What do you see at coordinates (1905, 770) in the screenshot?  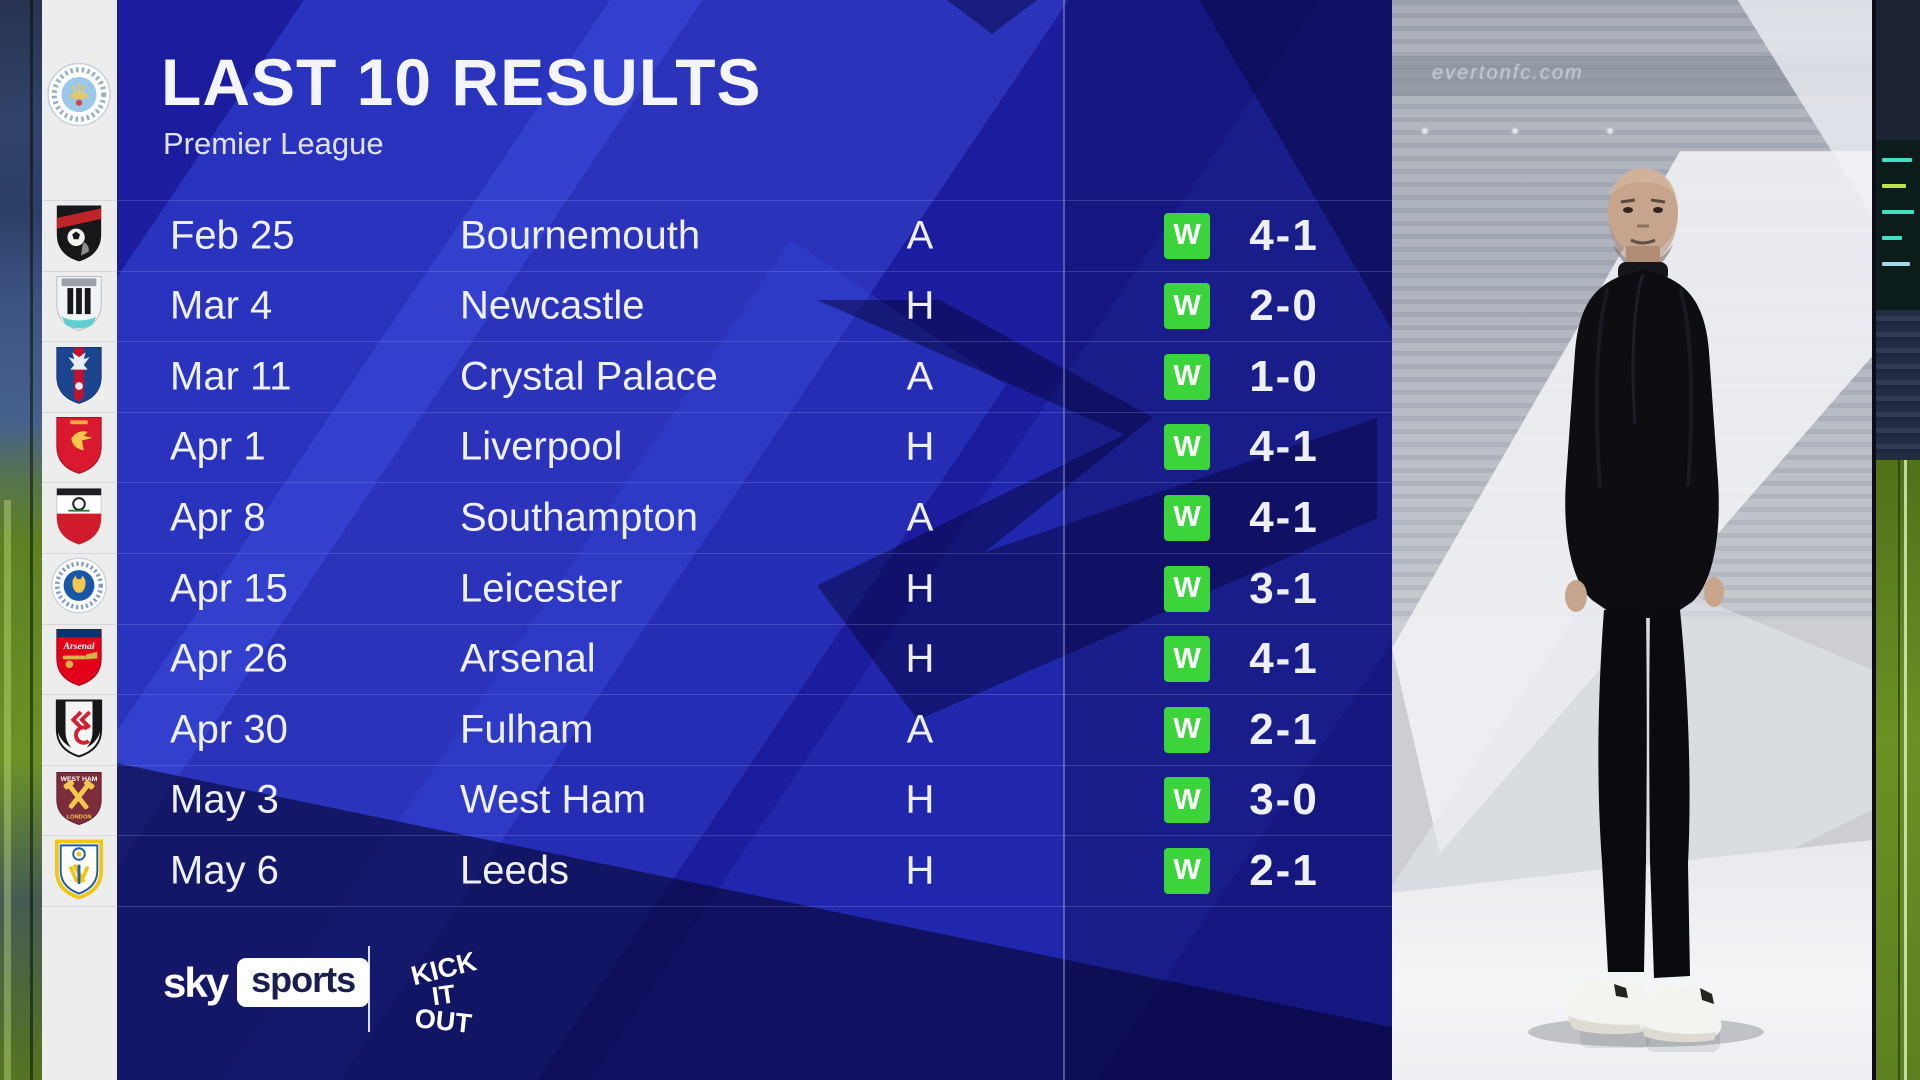 I see `pitch-white-line` at bounding box center [1905, 770].